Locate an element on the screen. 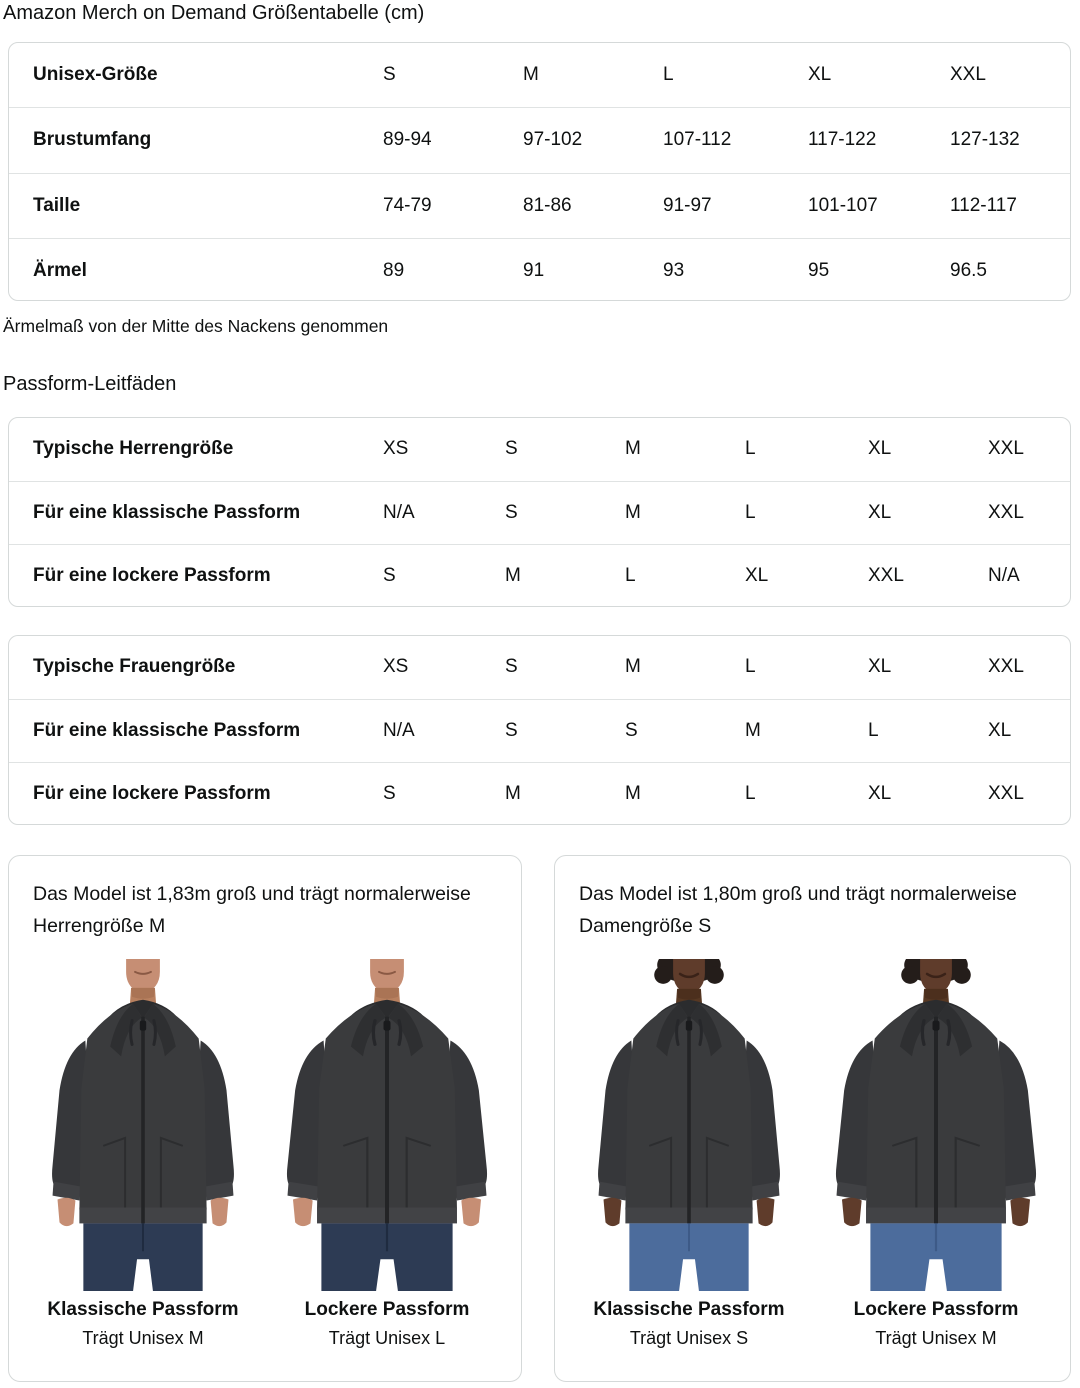  row-label: Typische Herrengröße is located at coordinates (133, 449).